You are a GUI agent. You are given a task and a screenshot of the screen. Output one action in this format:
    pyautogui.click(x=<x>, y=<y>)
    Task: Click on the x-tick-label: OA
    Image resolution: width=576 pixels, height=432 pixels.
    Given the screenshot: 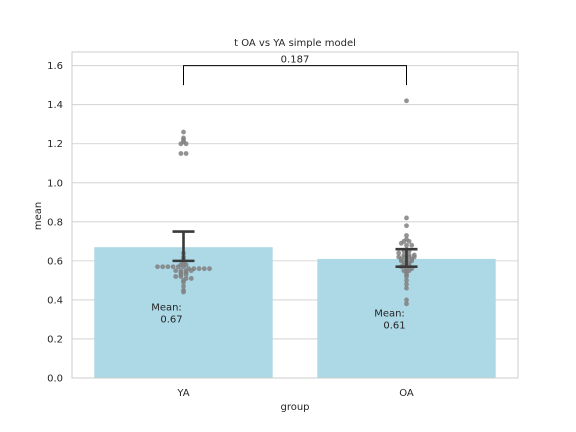 What is the action you would take?
    pyautogui.click(x=406, y=393)
    